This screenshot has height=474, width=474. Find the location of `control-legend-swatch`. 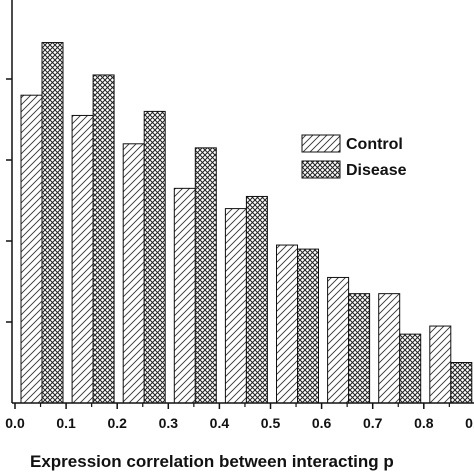

control-legend-swatch is located at coordinates (321, 143).